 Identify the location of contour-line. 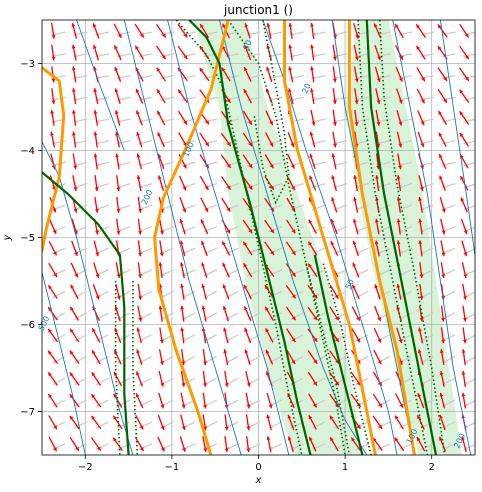
(432, 237).